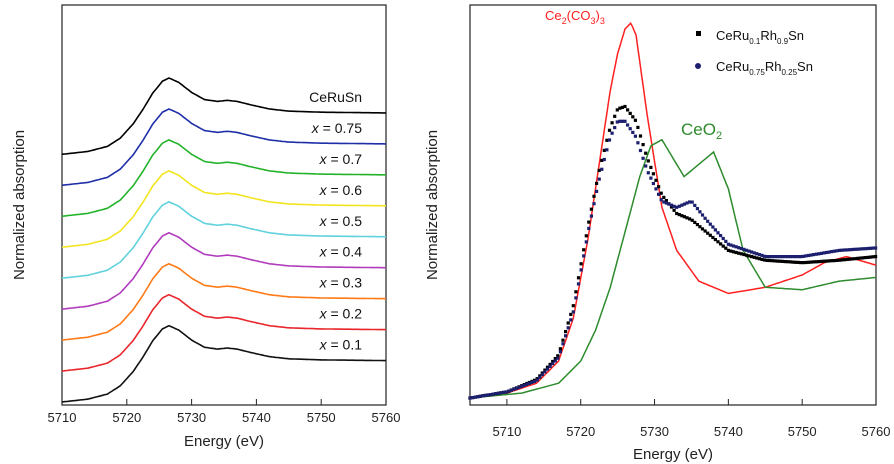 The image size is (894, 464). What do you see at coordinates (224, 412) in the screenshot?
I see `left-x-ticks: 5710 5720 5730 5740 5750 5760` at bounding box center [224, 412].